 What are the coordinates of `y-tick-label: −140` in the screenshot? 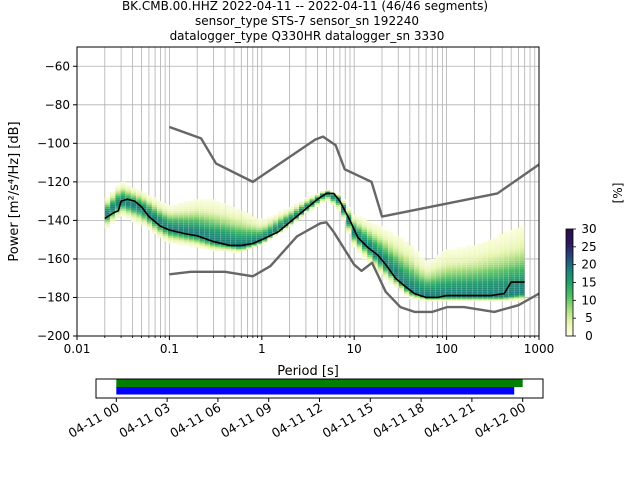 It's located at (53, 220).